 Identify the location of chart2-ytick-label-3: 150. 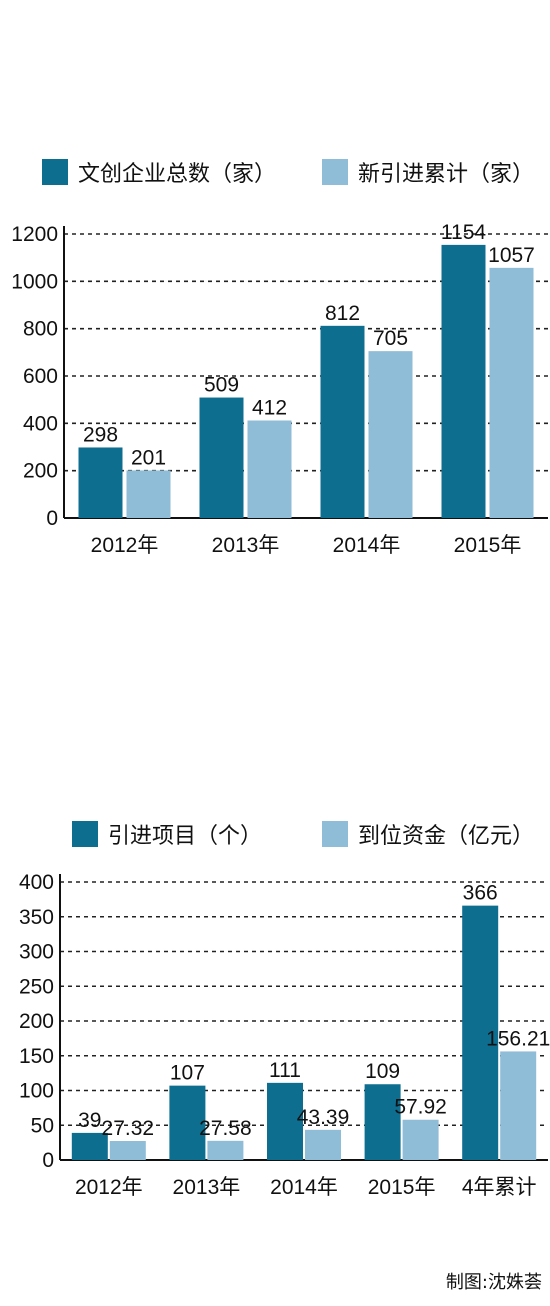
(36, 1056).